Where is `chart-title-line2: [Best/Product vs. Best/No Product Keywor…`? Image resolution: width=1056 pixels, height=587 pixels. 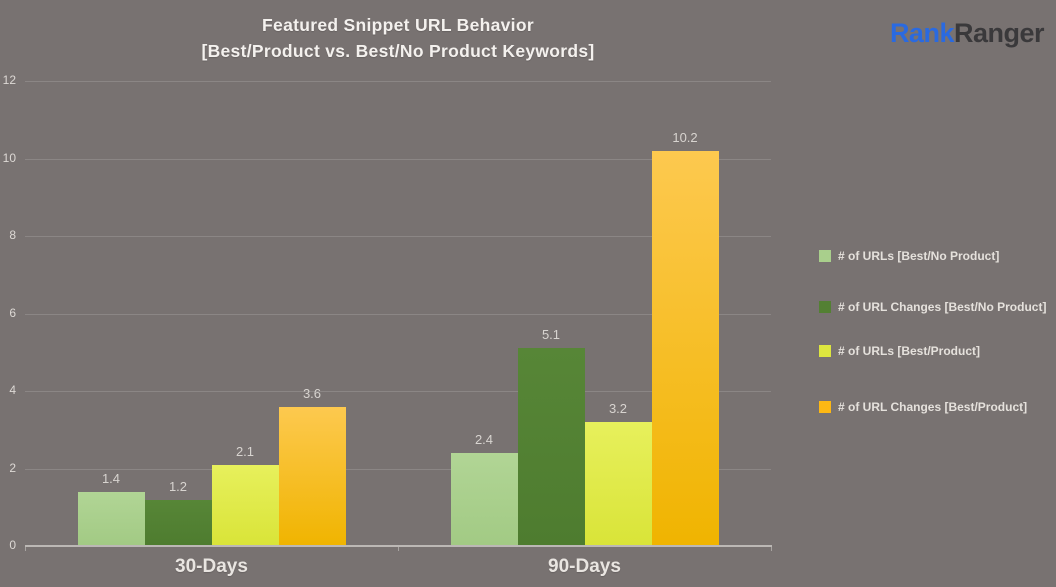 chart-title-line2: [Best/Product vs. Best/No Product Keywor… is located at coordinates (398, 51).